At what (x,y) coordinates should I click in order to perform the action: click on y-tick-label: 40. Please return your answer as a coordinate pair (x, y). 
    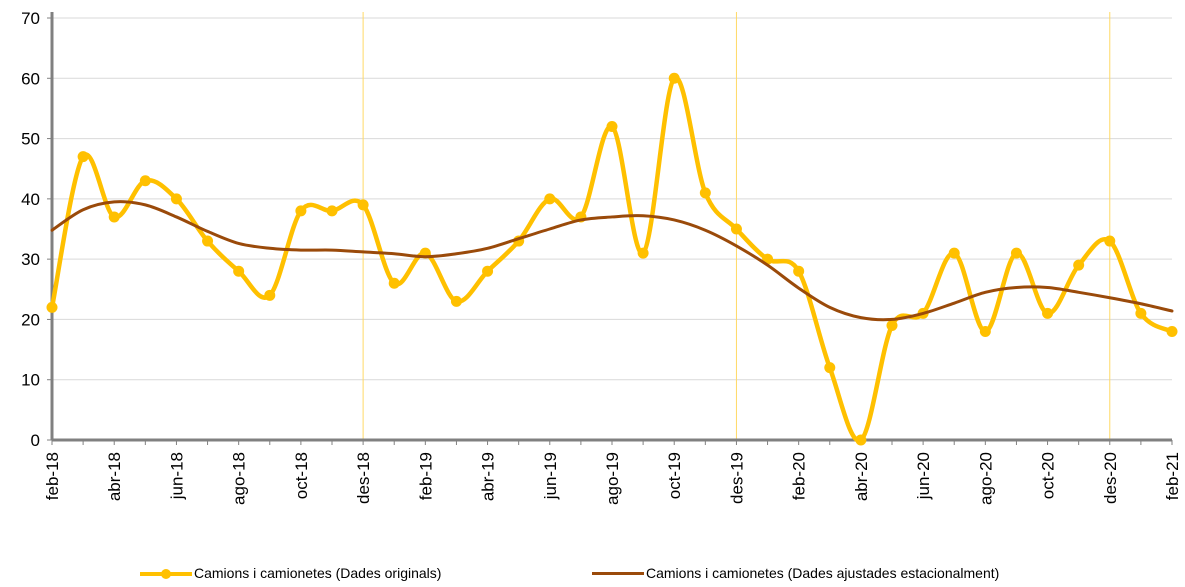
    Looking at the image, I should click on (30, 199).